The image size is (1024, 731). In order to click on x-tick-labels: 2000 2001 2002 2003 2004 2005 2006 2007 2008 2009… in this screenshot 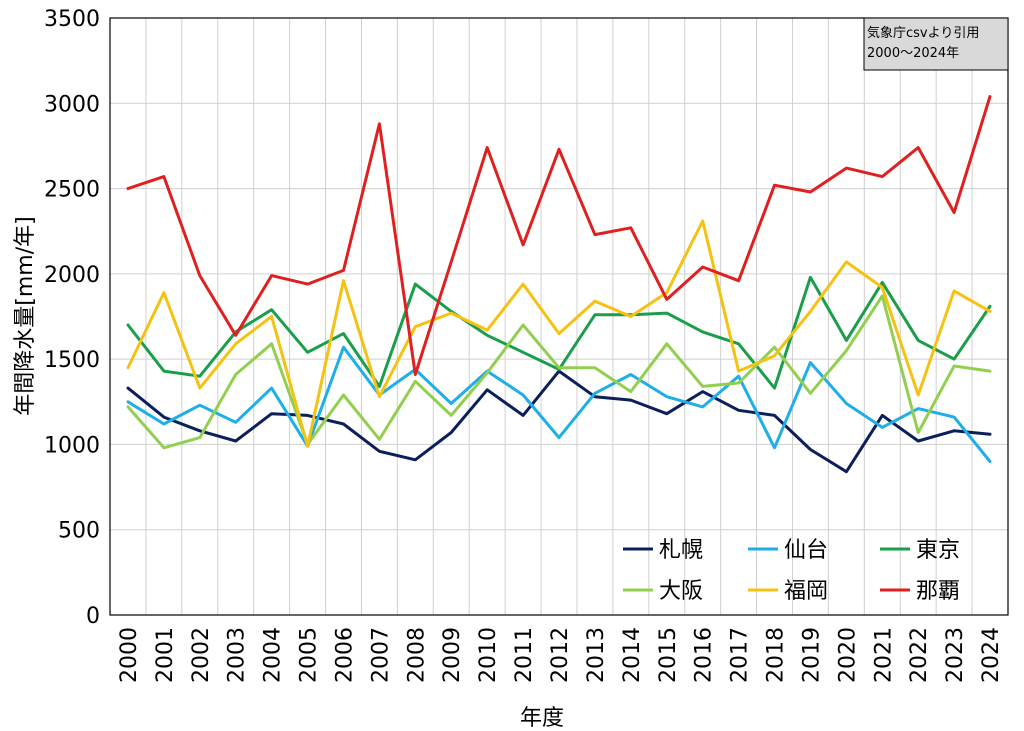, I will do `click(560, 655)`.